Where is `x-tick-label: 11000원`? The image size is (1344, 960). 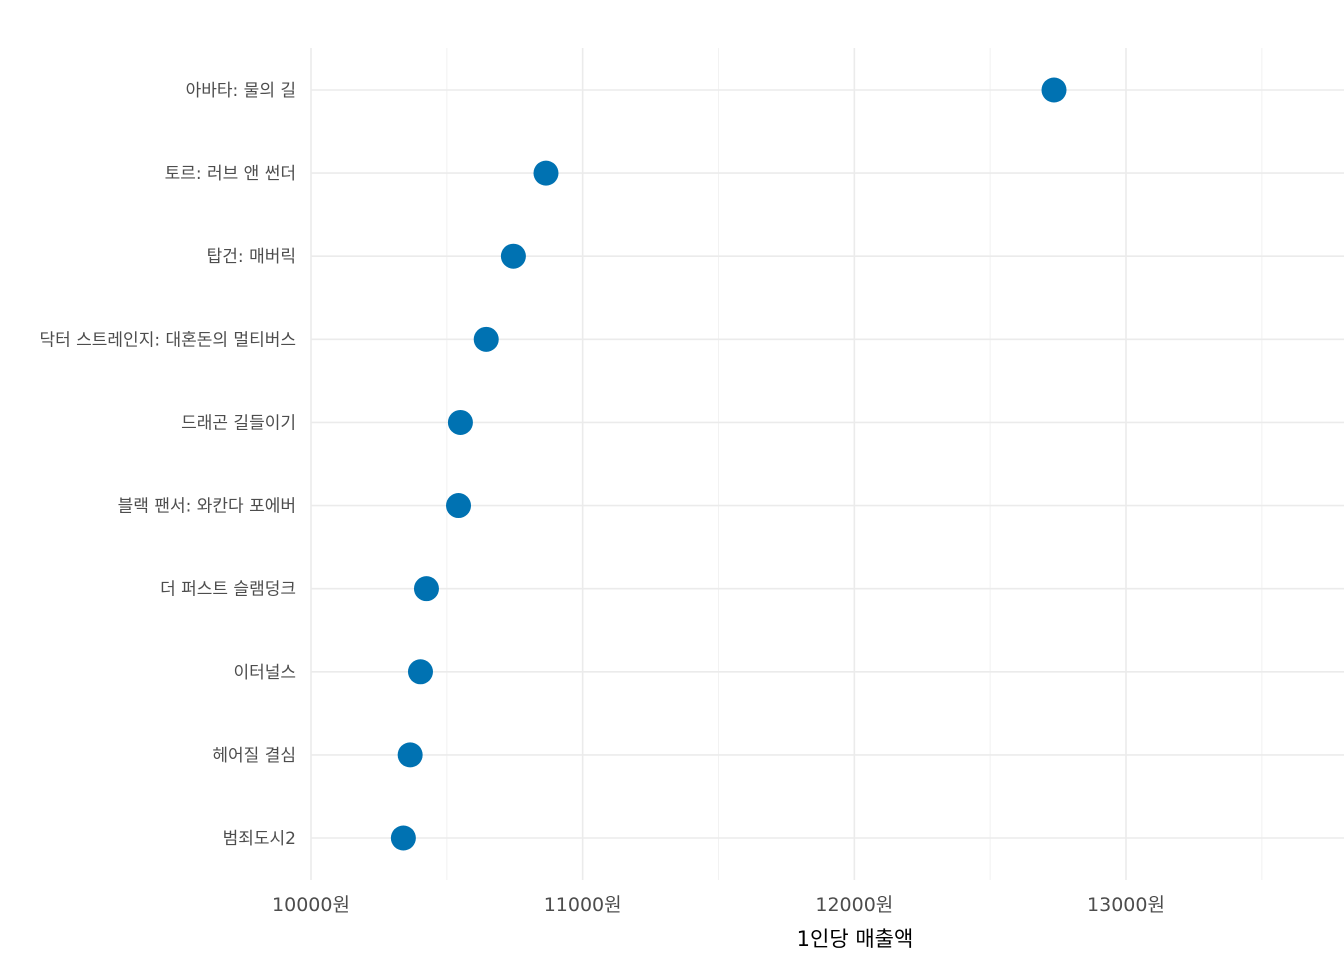
x-tick-label: 11000원 is located at coordinates (583, 905).